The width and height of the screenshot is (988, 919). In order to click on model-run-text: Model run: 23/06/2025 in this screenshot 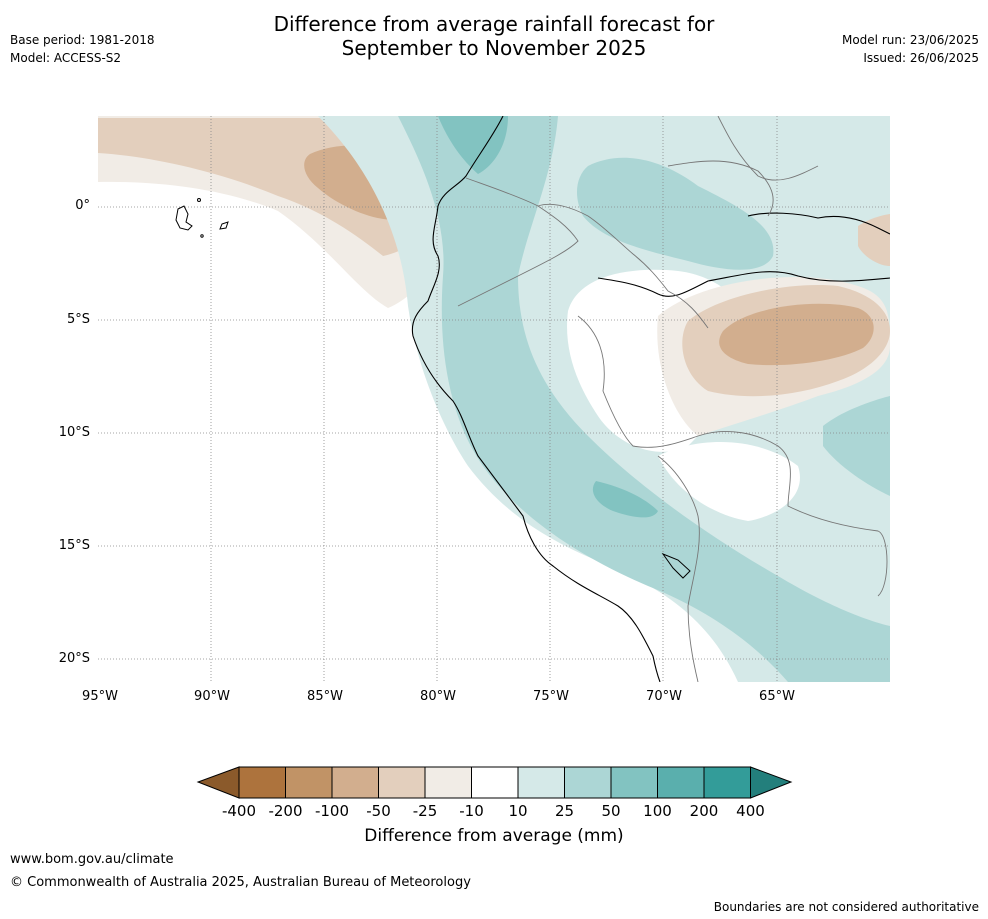, I will do `click(910, 40)`.